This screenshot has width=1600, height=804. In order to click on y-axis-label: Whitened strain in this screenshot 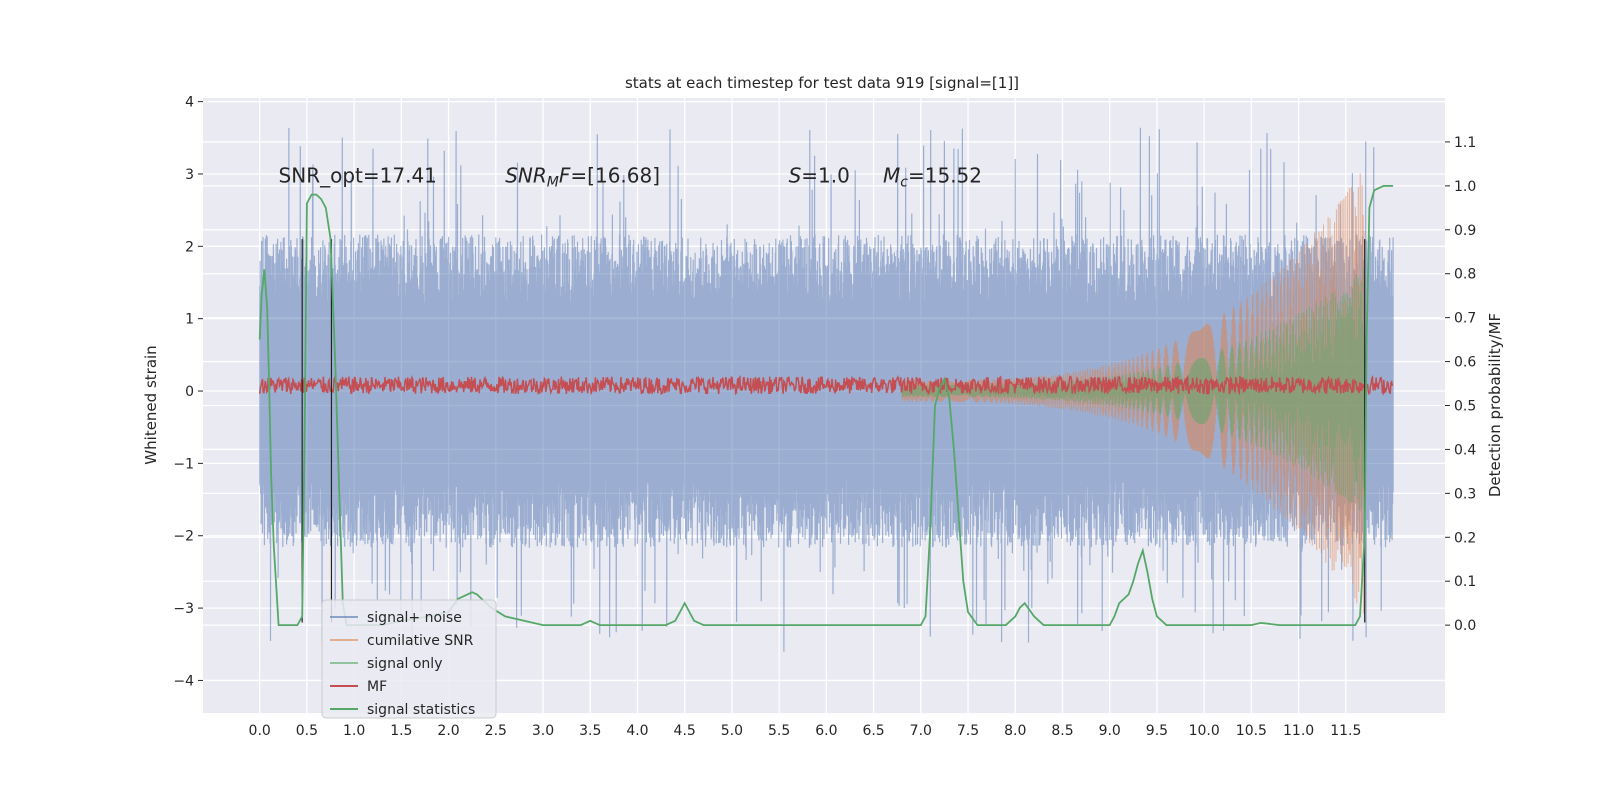, I will do `click(151, 404)`.